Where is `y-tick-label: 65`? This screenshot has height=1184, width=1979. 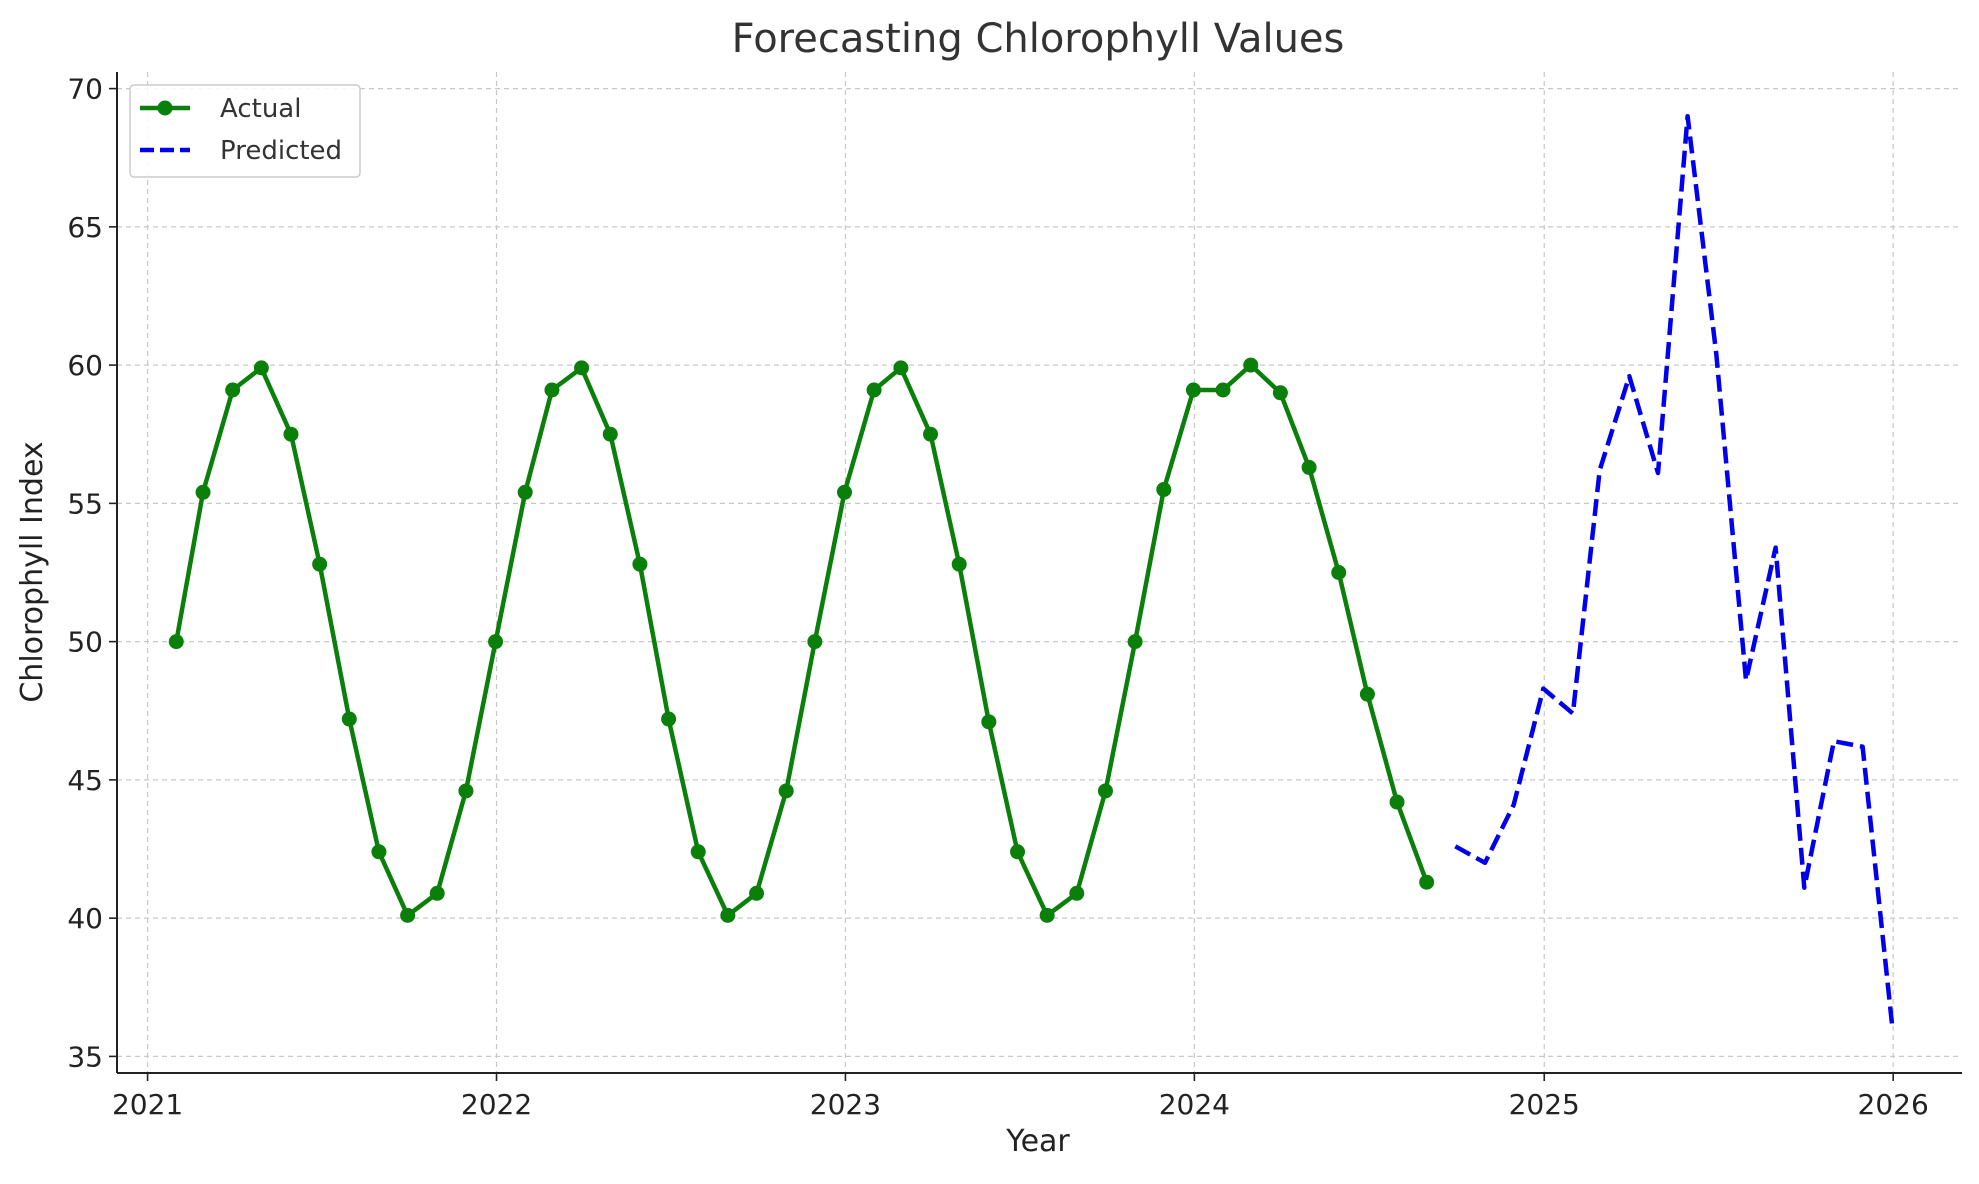 y-tick-label: 65 is located at coordinates (85, 227).